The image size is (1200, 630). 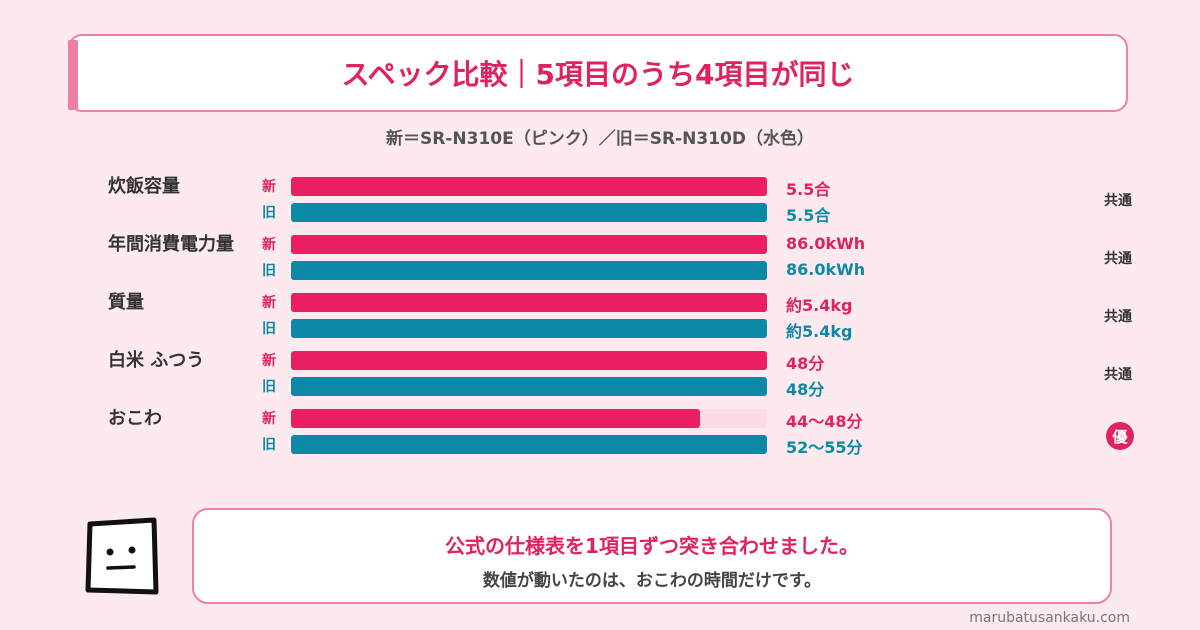 What do you see at coordinates (171, 244) in the screenshot?
I see `category-label: 年間消費電力量` at bounding box center [171, 244].